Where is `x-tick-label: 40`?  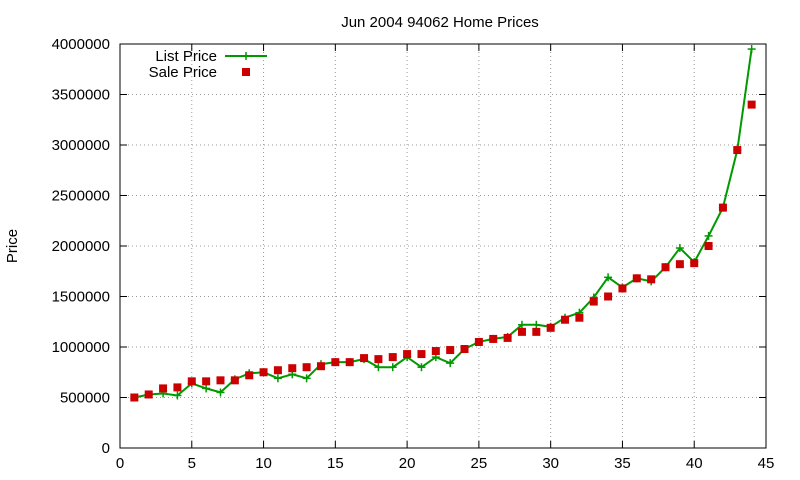 x-tick-label: 40 is located at coordinates (694, 463).